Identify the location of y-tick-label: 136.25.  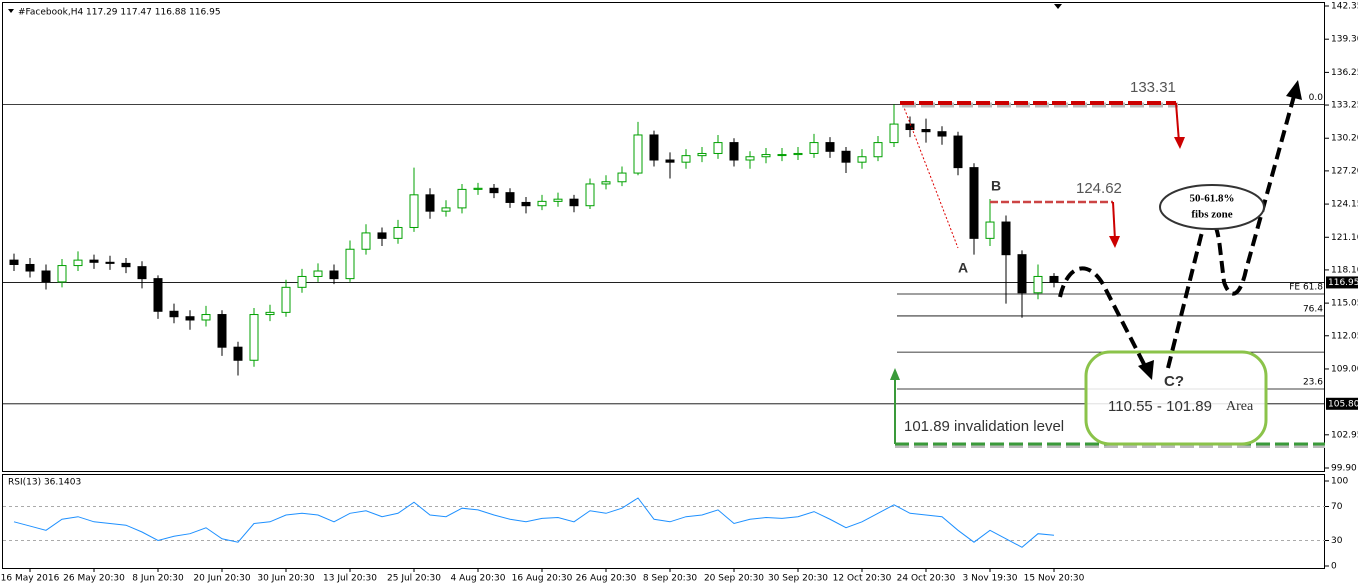
(1344, 73).